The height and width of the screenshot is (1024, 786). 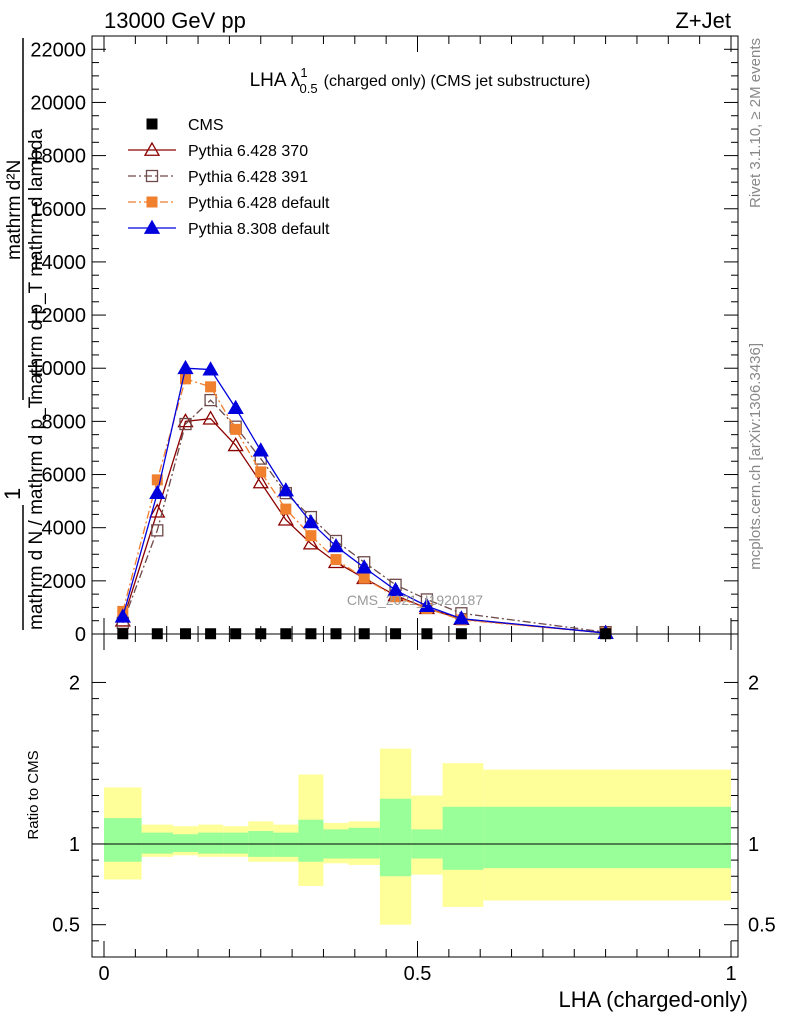 What do you see at coordinates (64, 529) in the screenshot?
I see `y-tick-label: 4000` at bounding box center [64, 529].